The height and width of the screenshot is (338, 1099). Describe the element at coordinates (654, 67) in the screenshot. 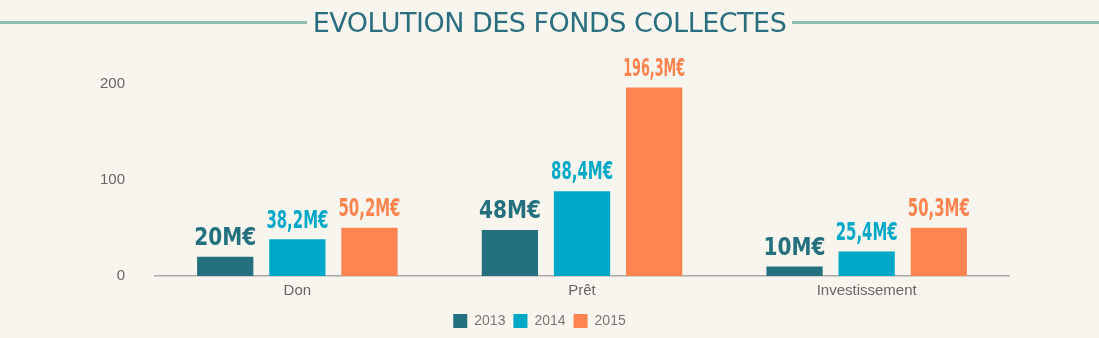

I see `data-label: 196,3M€` at that location.